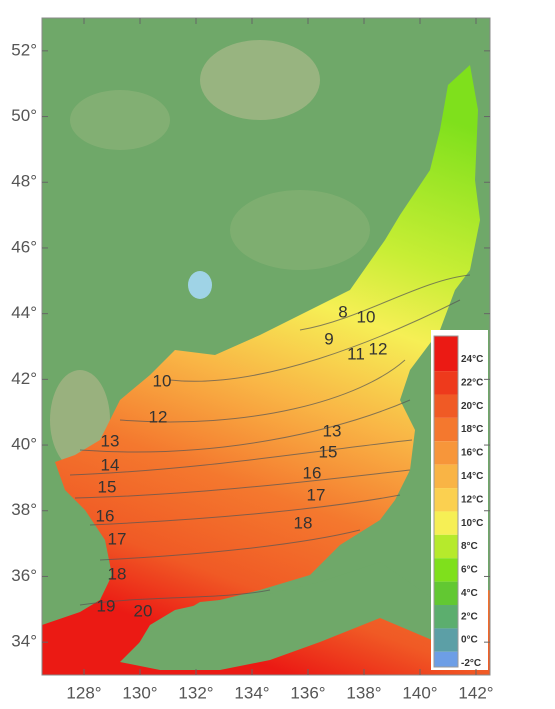 The height and width of the screenshot is (709, 555). What do you see at coordinates (24, 115) in the screenshot?
I see `y-tick-label: 50°` at bounding box center [24, 115].